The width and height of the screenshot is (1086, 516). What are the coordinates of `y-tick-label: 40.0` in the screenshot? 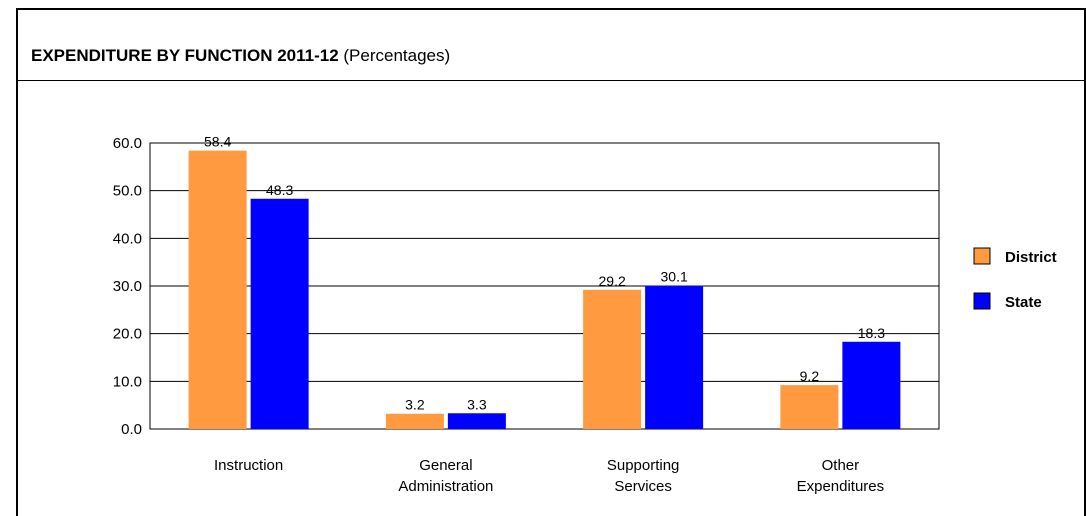 It's located at (127, 238).